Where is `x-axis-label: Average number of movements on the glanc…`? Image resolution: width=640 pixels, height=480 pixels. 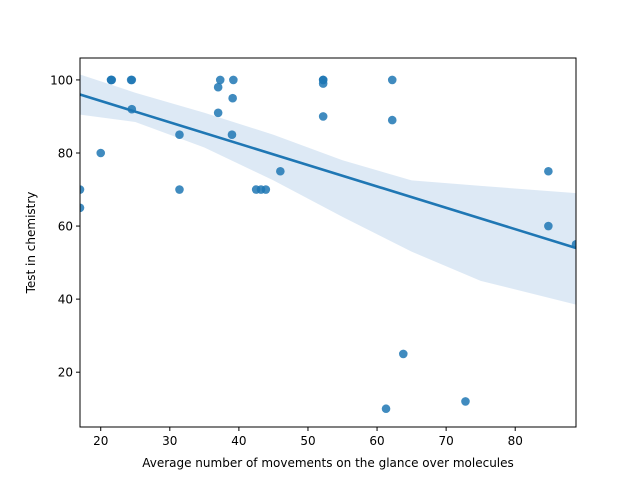
x-axis-label: Average number of movements on the glanc… is located at coordinates (328, 463).